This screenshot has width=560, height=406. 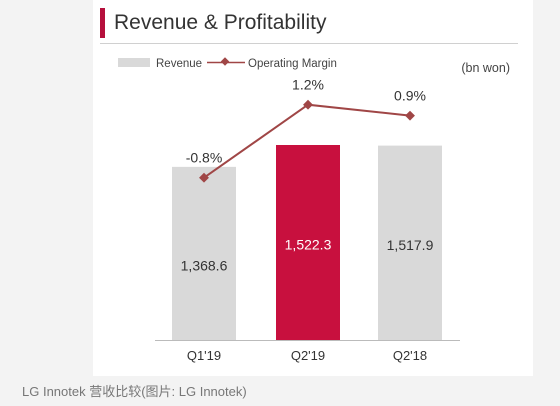 What do you see at coordinates (309, 43) in the screenshot?
I see `title-divider` at bounding box center [309, 43].